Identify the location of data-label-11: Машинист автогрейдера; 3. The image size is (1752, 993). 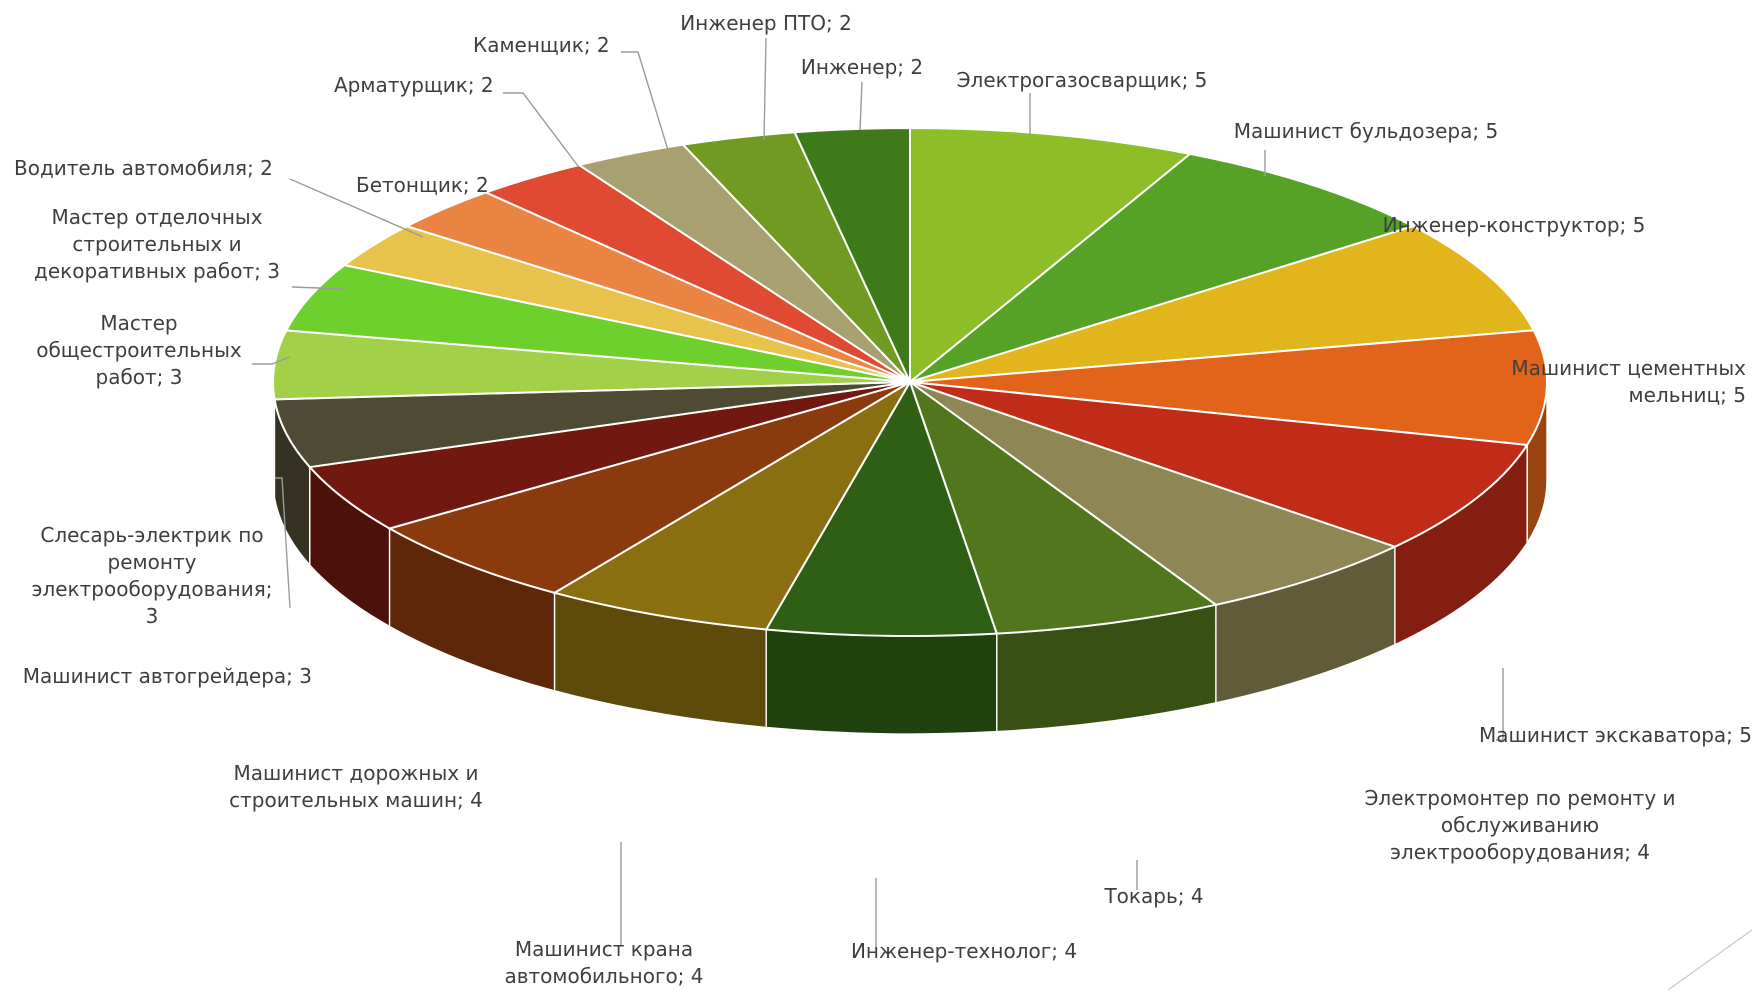
(167, 676).